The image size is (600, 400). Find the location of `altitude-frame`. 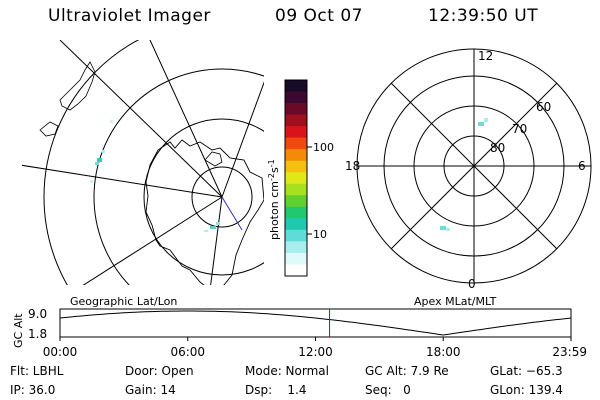

altitude-frame is located at coordinates (315, 323).